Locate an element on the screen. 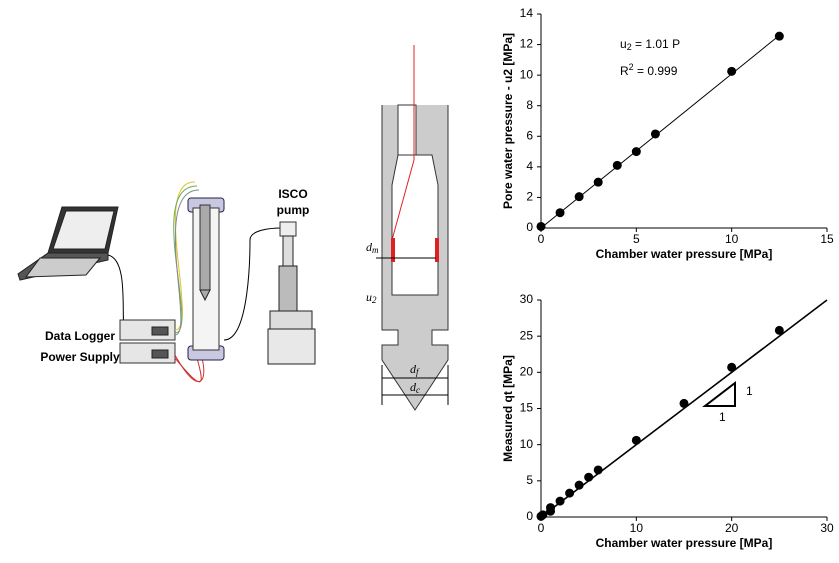 The width and height of the screenshot is (839, 563). pump-label: pump is located at coordinates (293, 210).